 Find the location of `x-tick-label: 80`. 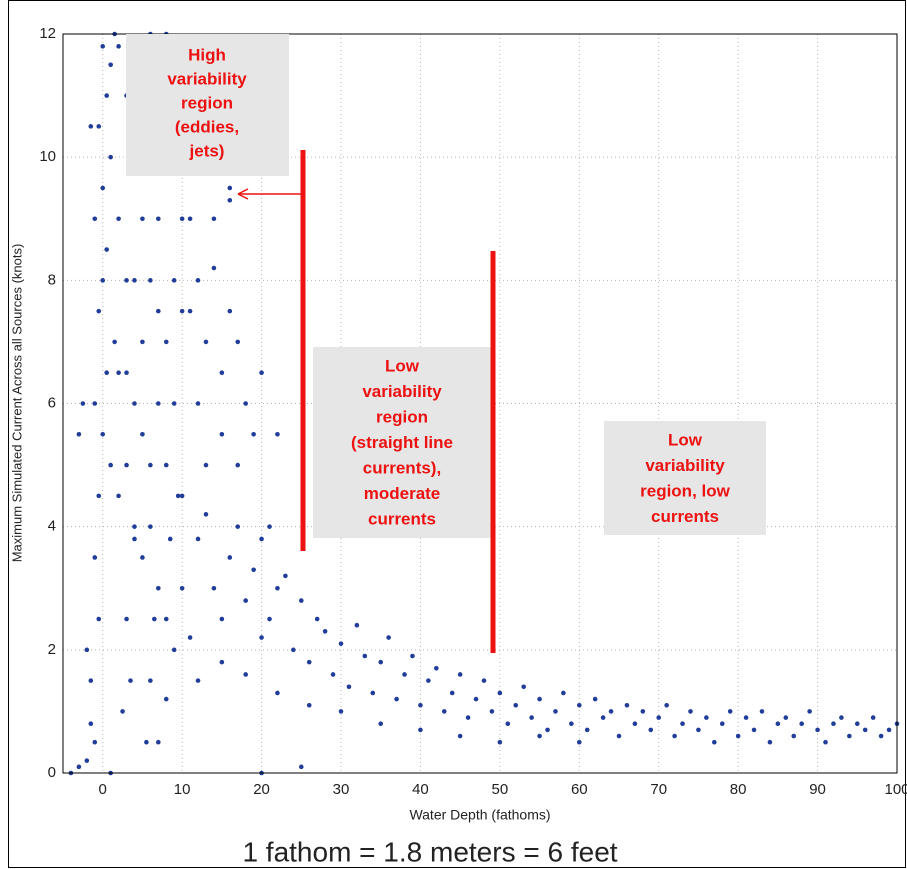

x-tick-label: 80 is located at coordinates (738, 789).